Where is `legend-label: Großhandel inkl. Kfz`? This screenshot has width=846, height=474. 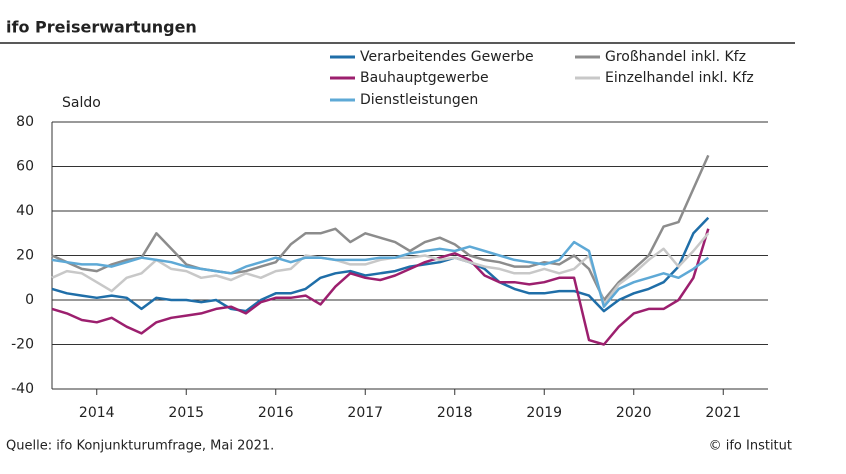
legend-label: Großhandel inkl. Kfz is located at coordinates (675, 57).